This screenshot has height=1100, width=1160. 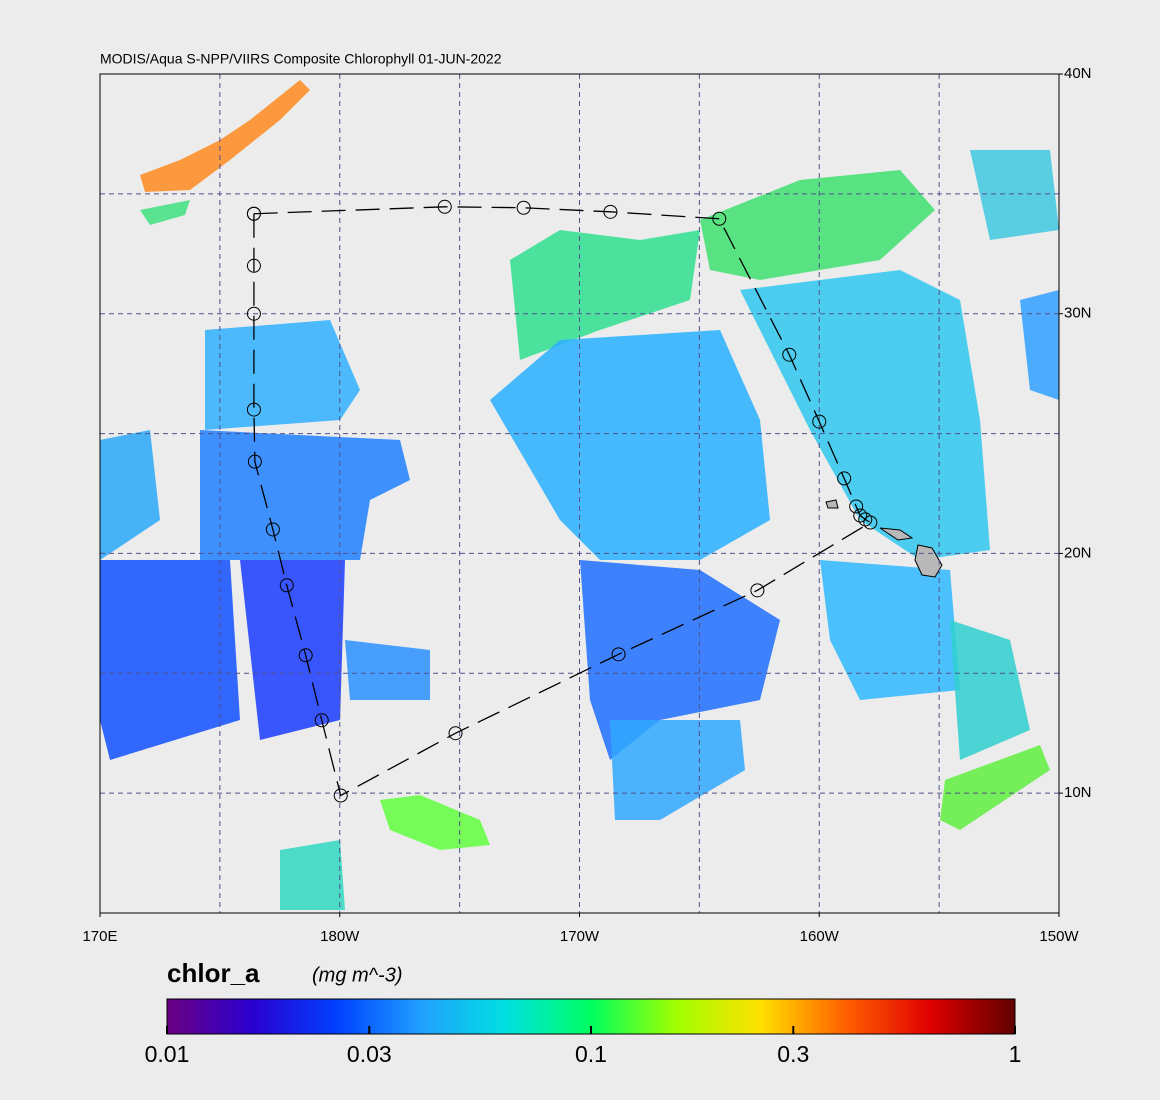 What do you see at coordinates (340, 936) in the screenshot?
I see `x-tick-label: 180W` at bounding box center [340, 936].